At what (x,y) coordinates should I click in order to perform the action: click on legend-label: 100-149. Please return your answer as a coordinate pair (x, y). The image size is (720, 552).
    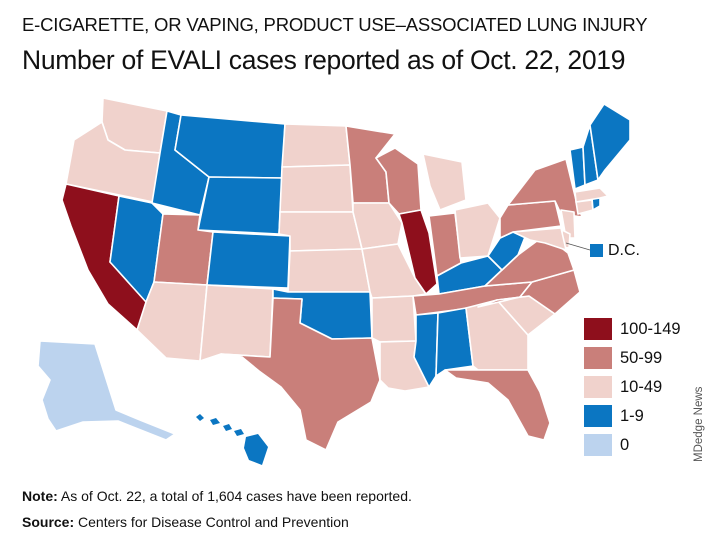
    Looking at the image, I should click on (650, 329).